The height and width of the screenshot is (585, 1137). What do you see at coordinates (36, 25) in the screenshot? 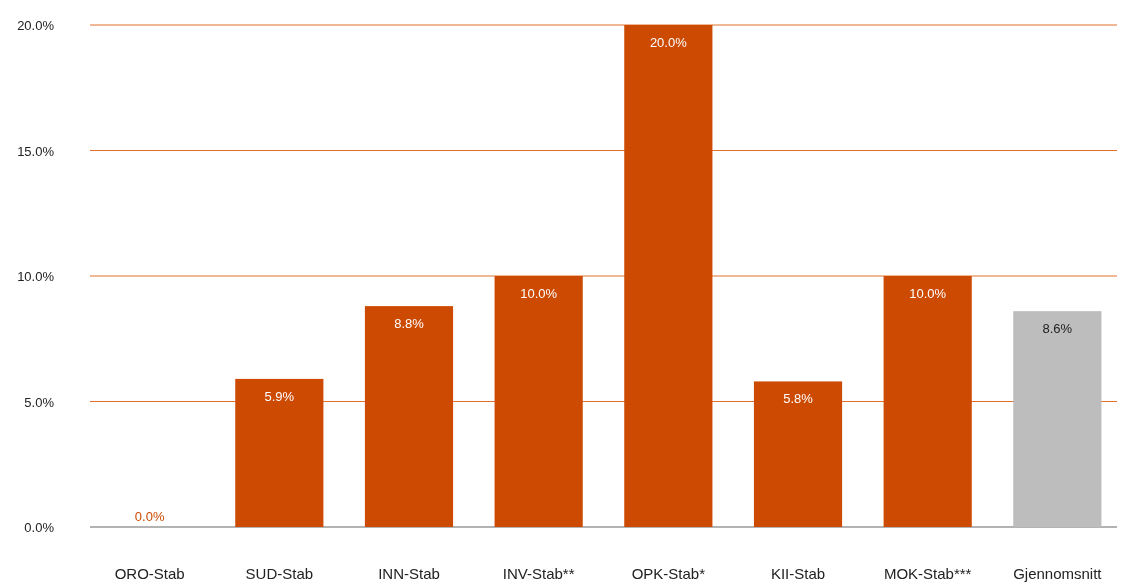
I see `y-tick-label: 20.0%` at bounding box center [36, 25].